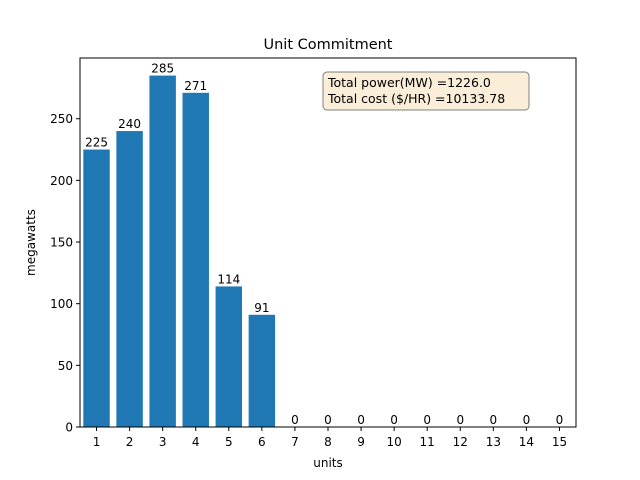 The width and height of the screenshot is (640, 480). What do you see at coordinates (195, 86) in the screenshot?
I see `bar-value-label: 271` at bounding box center [195, 86].